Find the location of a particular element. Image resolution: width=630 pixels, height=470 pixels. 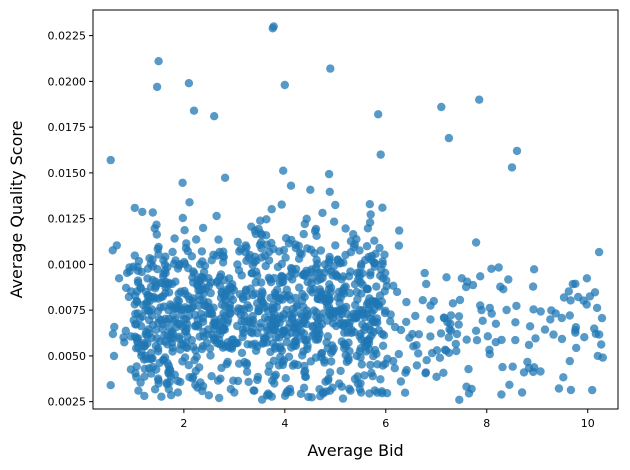

y-tick-label: 0.0075 is located at coordinates (67, 310).